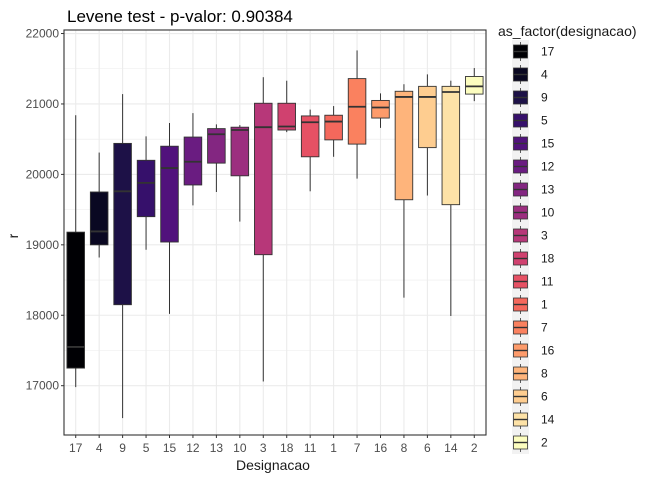 The width and height of the screenshot is (672, 480). What do you see at coordinates (530, 304) in the screenshot?
I see `legend-item-1: 1` at bounding box center [530, 304].